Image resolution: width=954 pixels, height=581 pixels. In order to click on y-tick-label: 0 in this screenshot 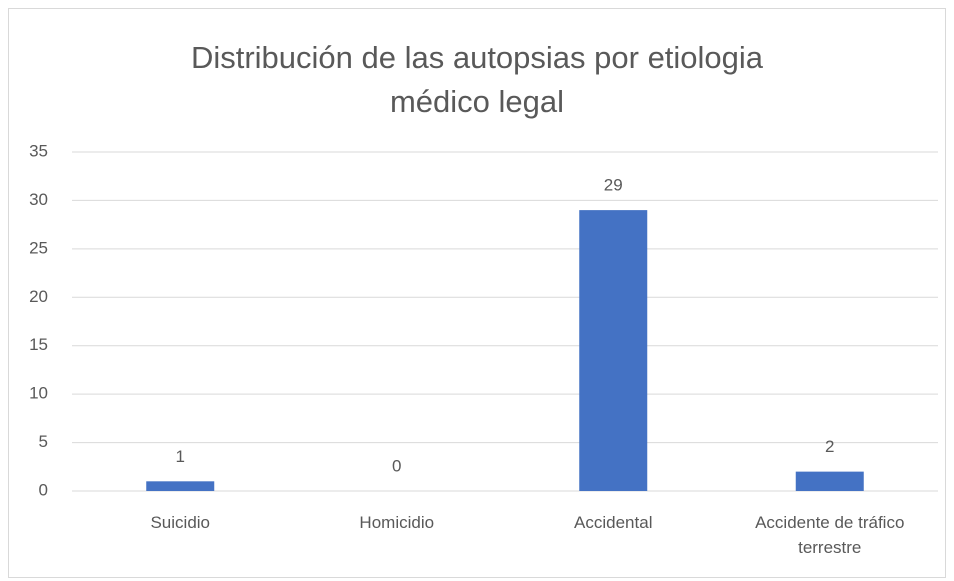, I will do `click(43, 489)`.